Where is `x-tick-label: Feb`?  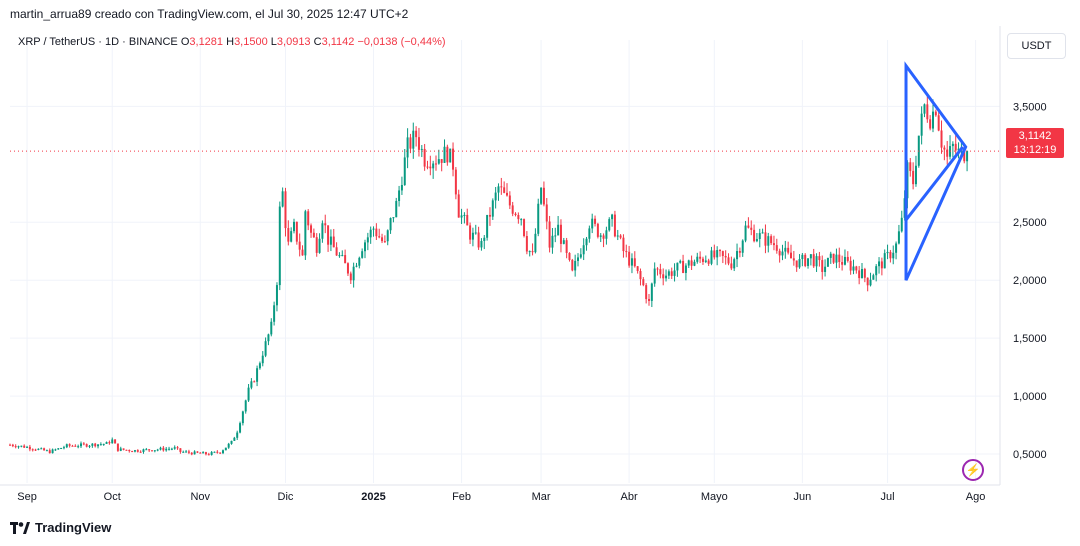
x-tick-label: Feb is located at coordinates (461, 497).